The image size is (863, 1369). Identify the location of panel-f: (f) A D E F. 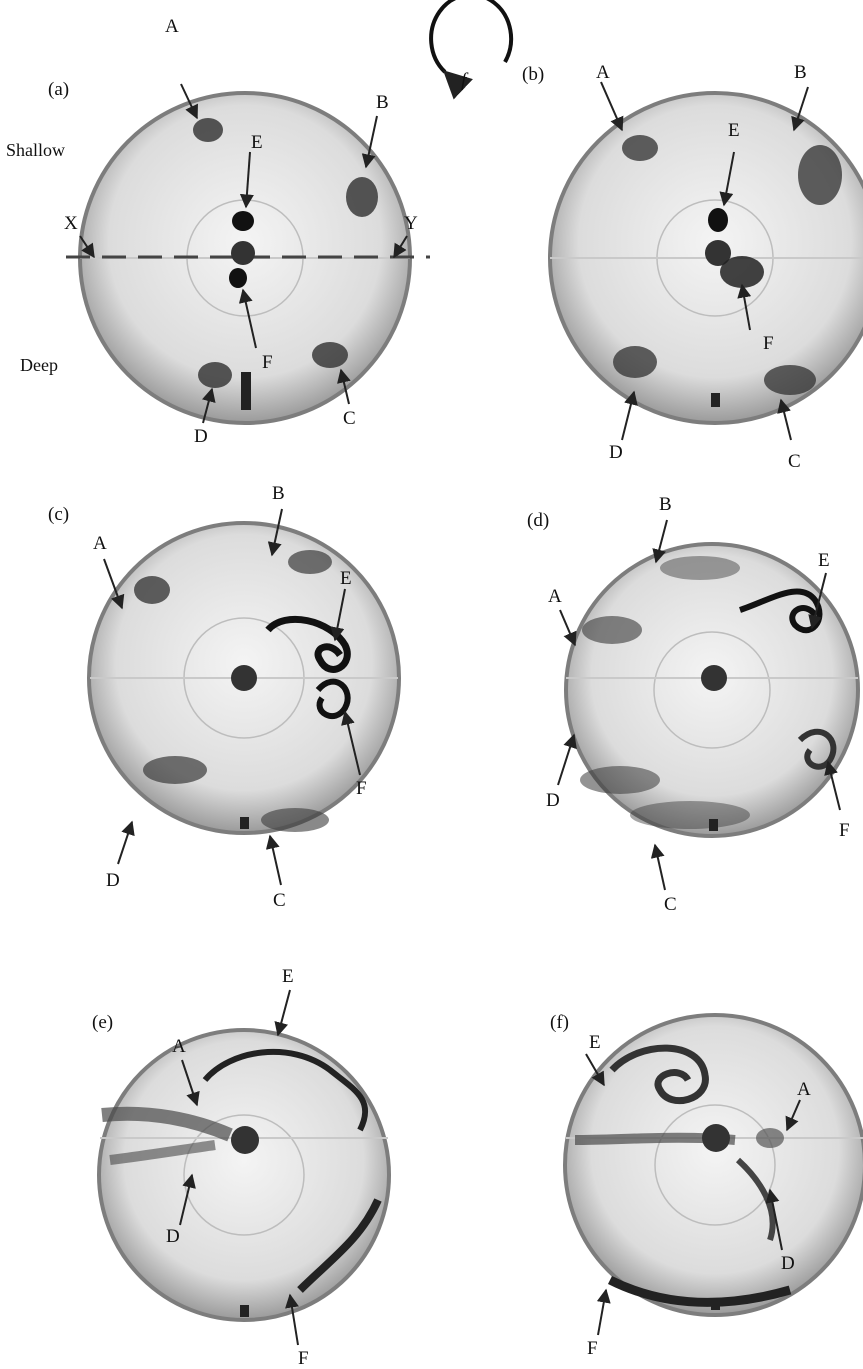
(706, 1185).